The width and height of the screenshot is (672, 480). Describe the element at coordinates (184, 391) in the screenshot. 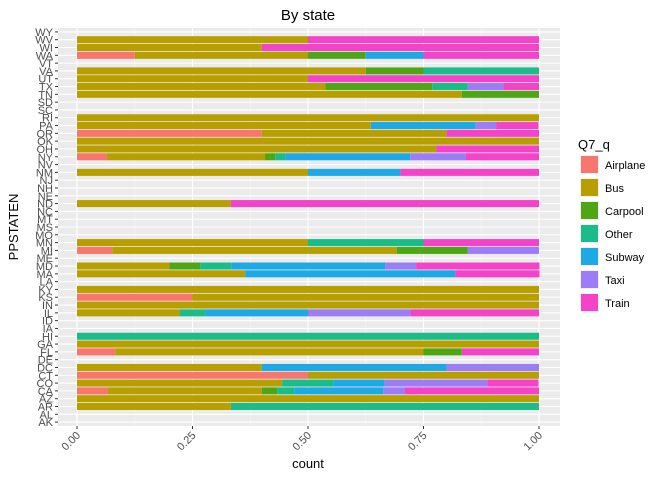

I see `bar-ca-bus` at that location.